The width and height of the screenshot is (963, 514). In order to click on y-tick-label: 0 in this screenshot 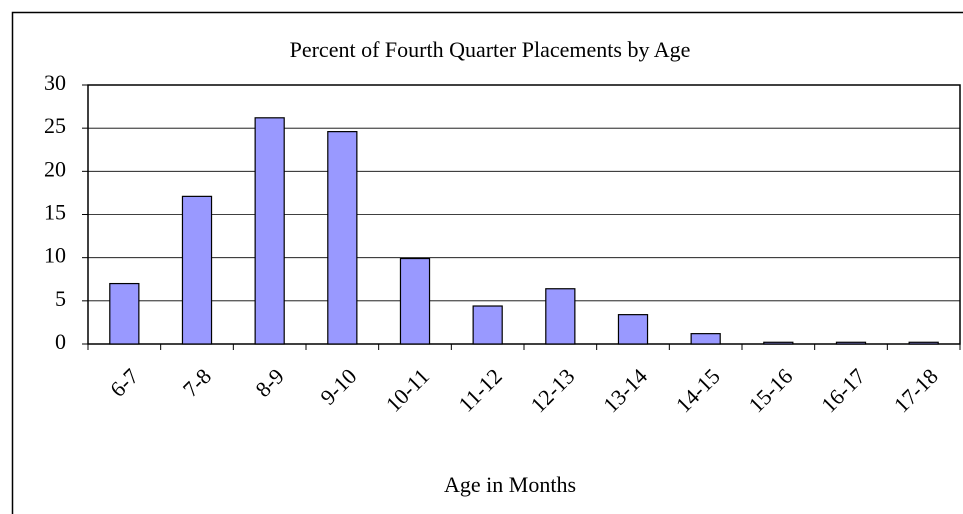, I will do `click(60, 341)`.